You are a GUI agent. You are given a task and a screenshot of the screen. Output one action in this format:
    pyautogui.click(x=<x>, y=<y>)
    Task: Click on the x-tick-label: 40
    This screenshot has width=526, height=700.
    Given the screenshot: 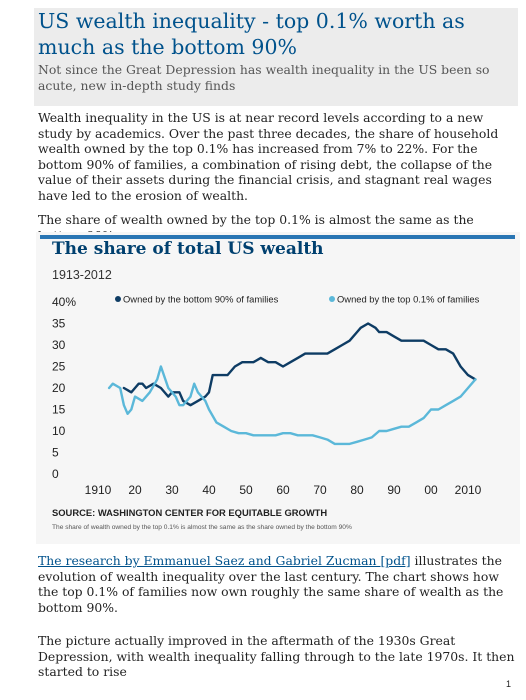 What is the action you would take?
    pyautogui.click(x=209, y=490)
    